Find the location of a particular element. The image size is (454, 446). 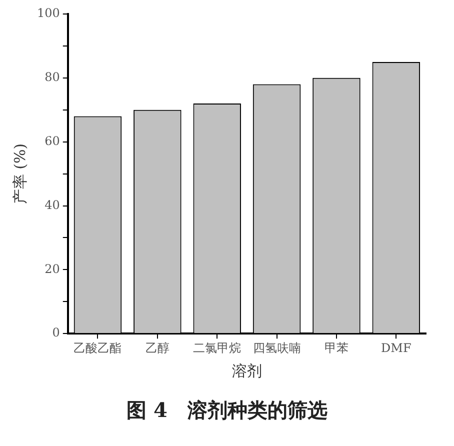

x-tick-label: 甲苯 is located at coordinates (336, 347).